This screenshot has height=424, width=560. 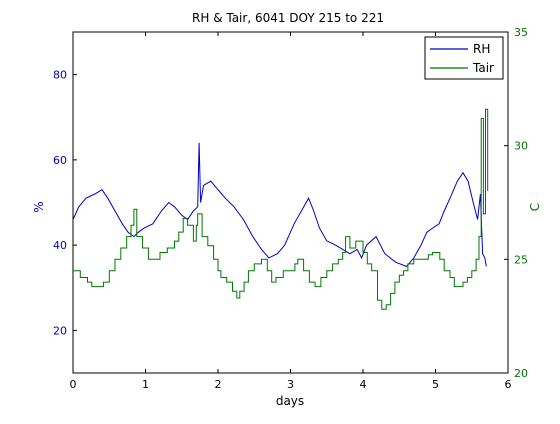 What do you see at coordinates (60, 160) in the screenshot?
I see `y-left-tick-label: 60` at bounding box center [60, 160].